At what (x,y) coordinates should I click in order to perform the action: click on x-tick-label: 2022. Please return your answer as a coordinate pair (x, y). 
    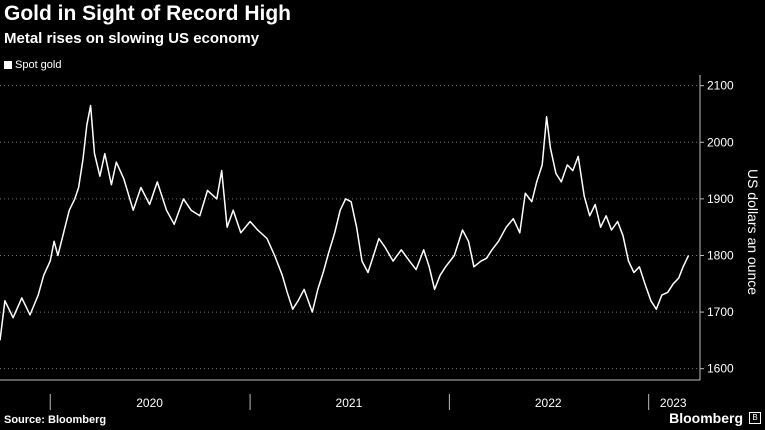
    Looking at the image, I should click on (548, 403).